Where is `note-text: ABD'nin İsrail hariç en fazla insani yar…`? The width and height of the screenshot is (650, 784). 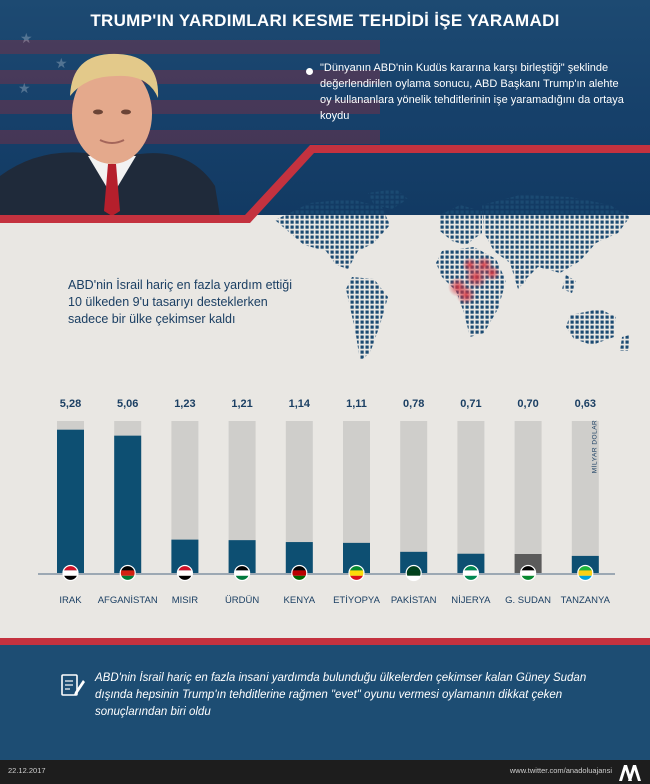 note-text: ABD'nin İsrail hariç en fazla insani yar… is located at coordinates (341, 695).